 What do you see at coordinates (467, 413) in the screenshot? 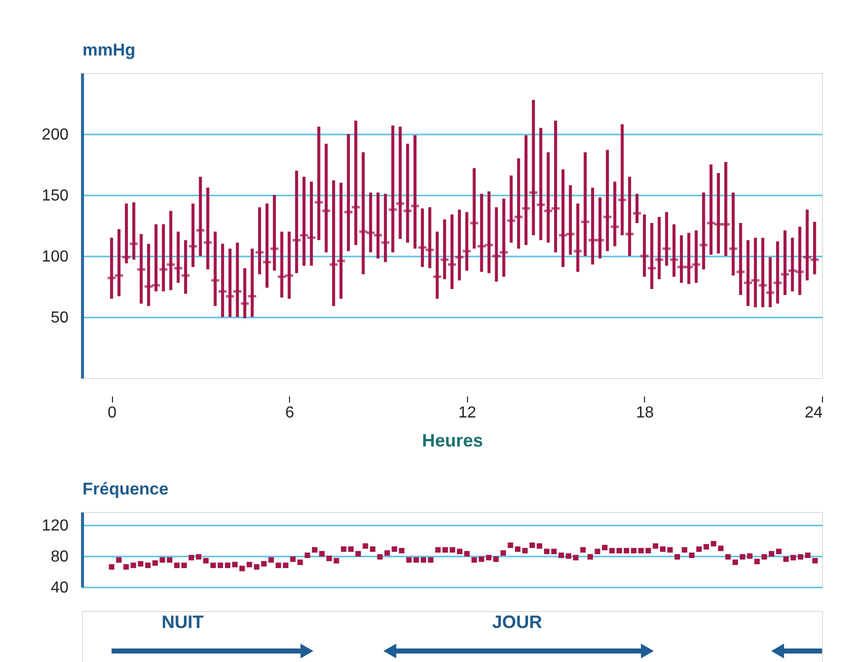
I see `x-tick-label: 12` at bounding box center [467, 413].